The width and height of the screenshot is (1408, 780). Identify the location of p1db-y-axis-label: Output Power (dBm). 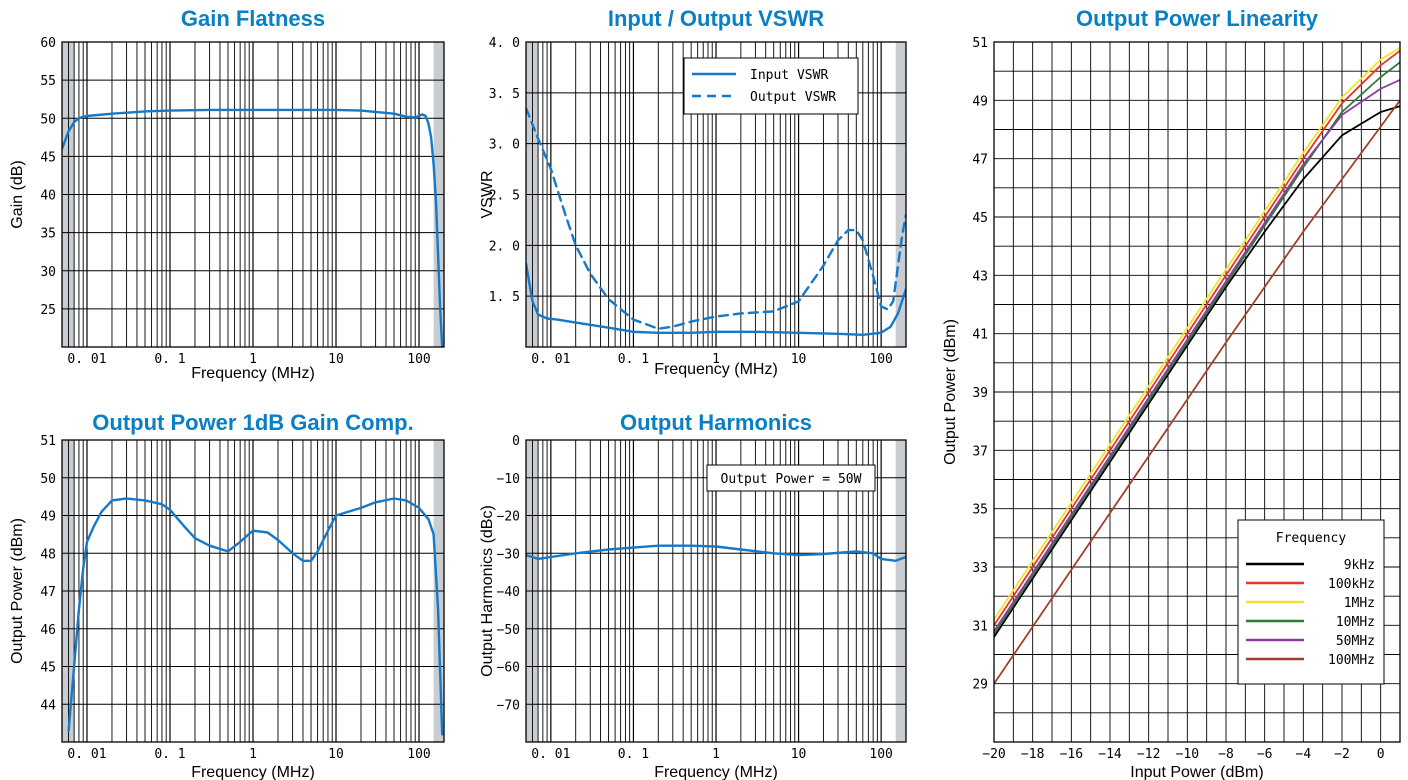
(17, 591).